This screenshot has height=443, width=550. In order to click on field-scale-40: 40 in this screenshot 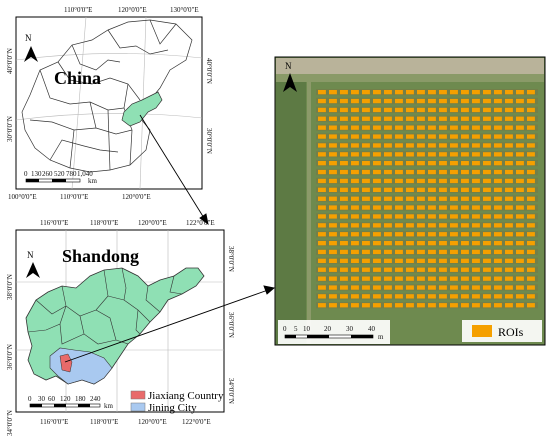, I will do `click(372, 329)`.